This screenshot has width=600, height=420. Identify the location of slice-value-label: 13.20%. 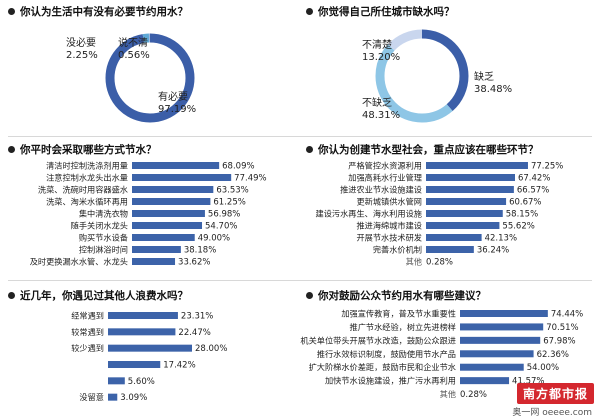
(381, 57).